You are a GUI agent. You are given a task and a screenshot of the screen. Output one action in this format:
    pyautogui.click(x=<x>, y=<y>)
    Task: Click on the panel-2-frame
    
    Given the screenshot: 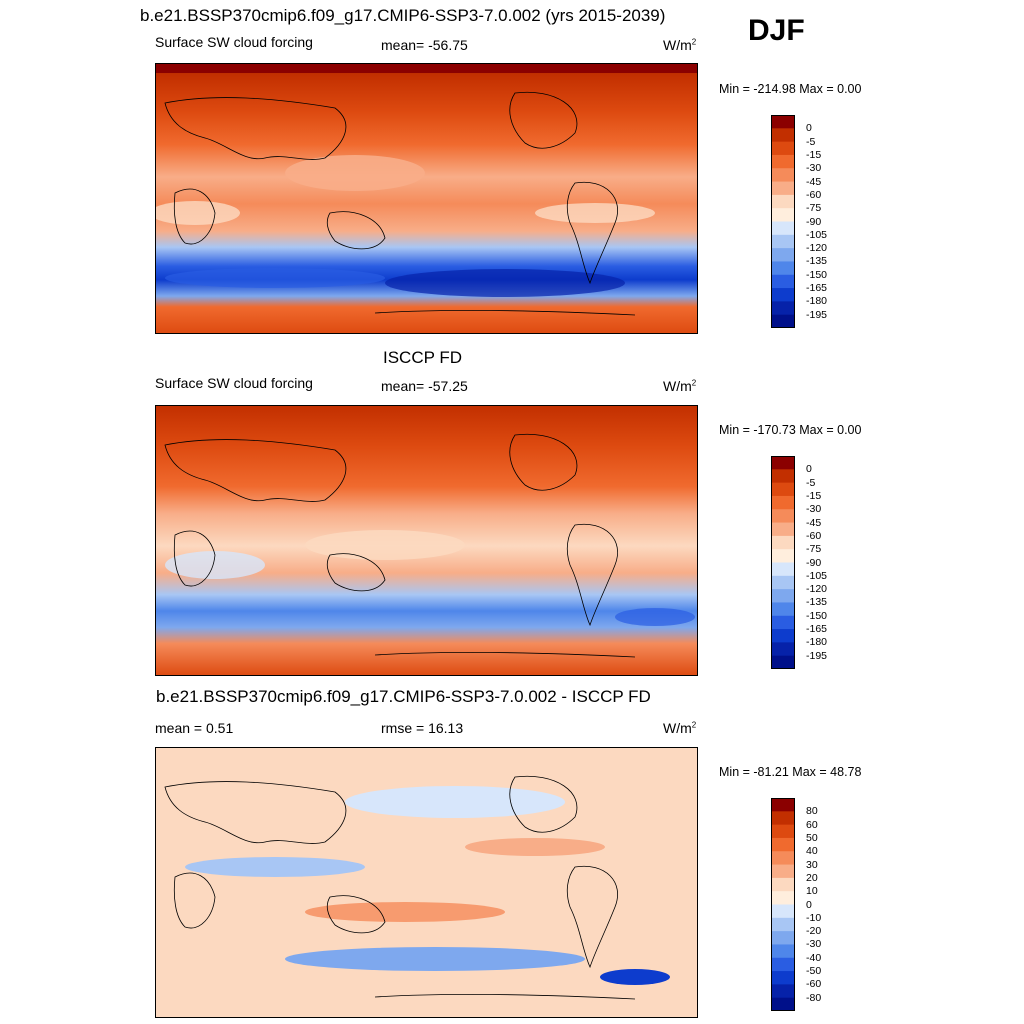 What is the action you would take?
    pyautogui.click(x=426, y=540)
    